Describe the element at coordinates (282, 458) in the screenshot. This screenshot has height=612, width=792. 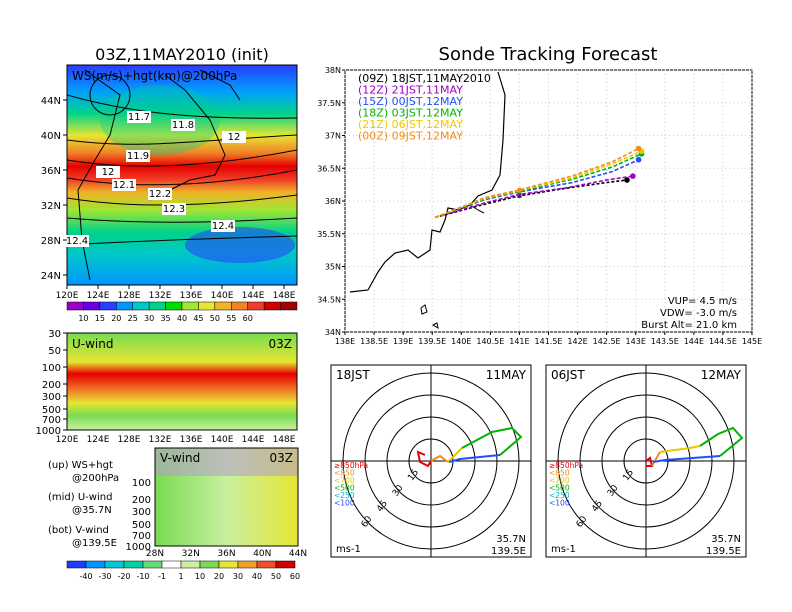
I see `v-wind-time: 03Z` at that location.